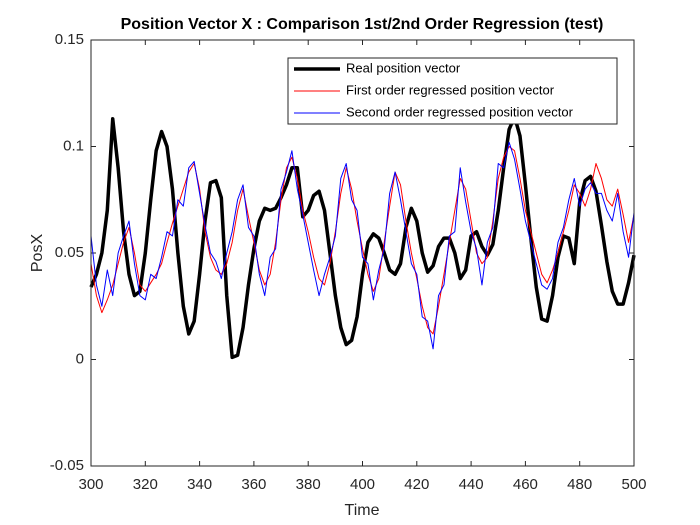  I want to click on x-tick-label: 360, so click(253, 484).